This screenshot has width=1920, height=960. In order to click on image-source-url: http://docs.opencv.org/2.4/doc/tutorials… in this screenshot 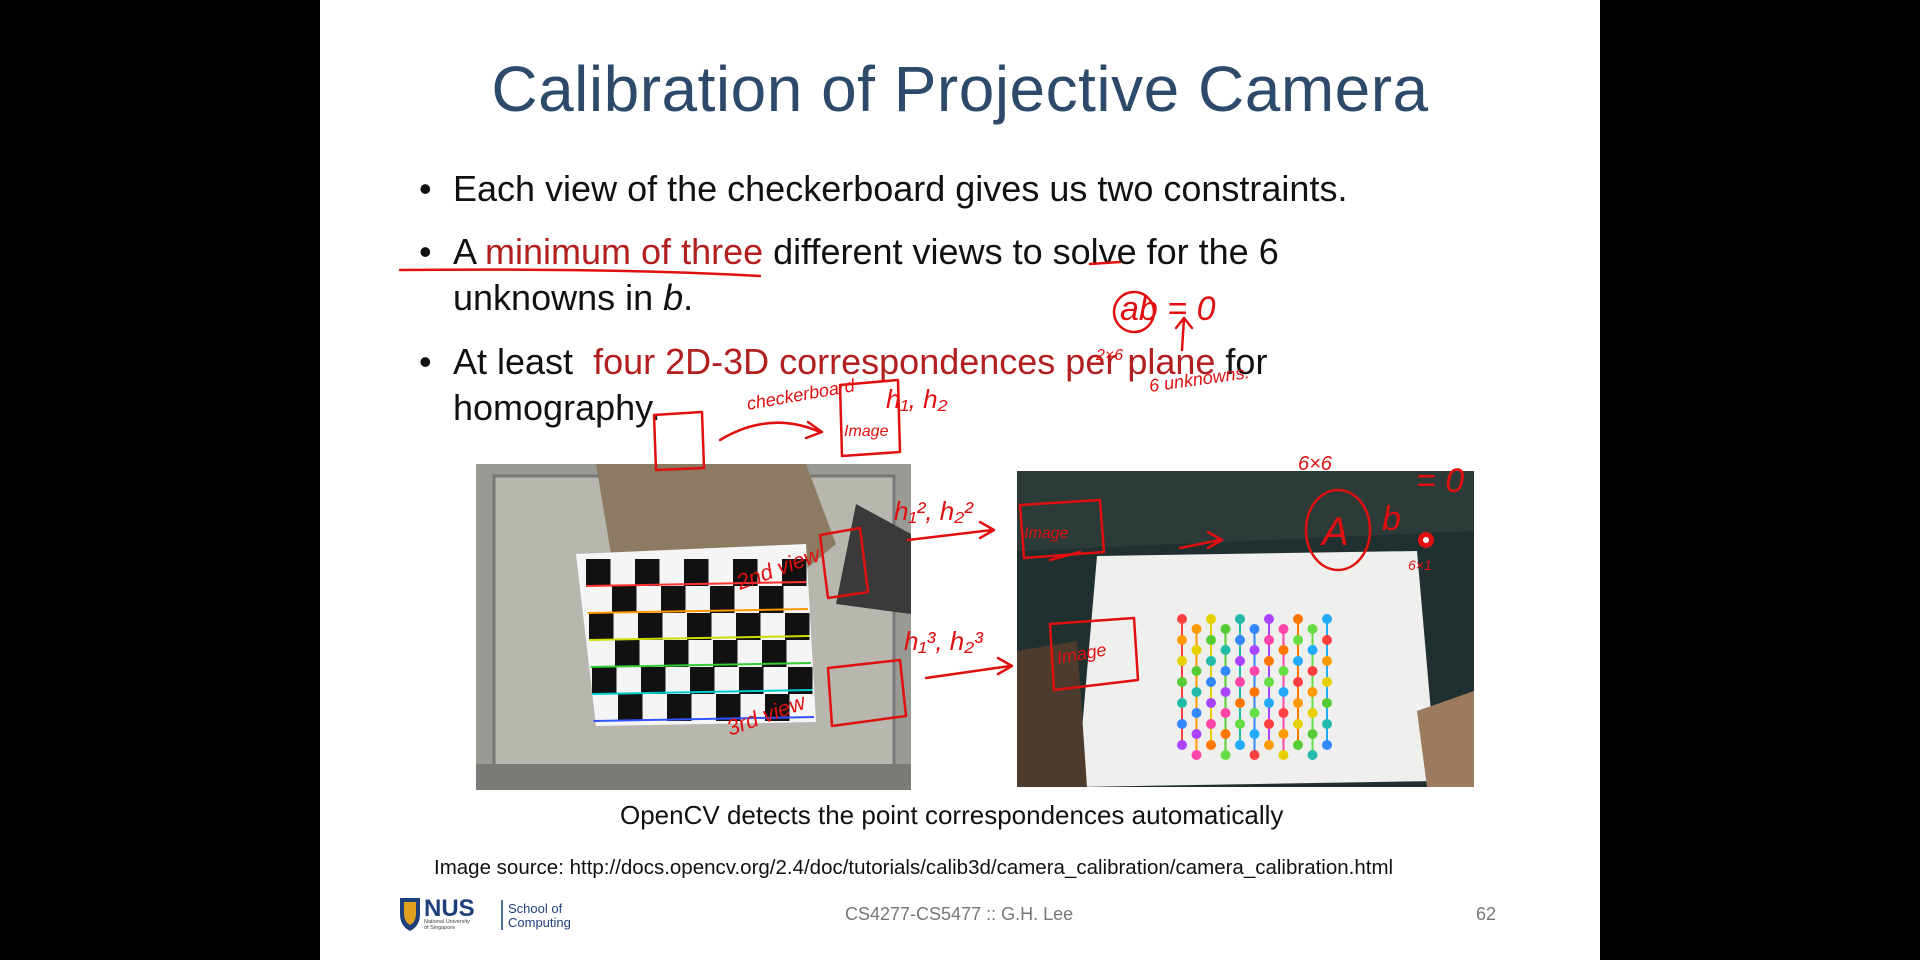, I will do `click(981, 867)`.